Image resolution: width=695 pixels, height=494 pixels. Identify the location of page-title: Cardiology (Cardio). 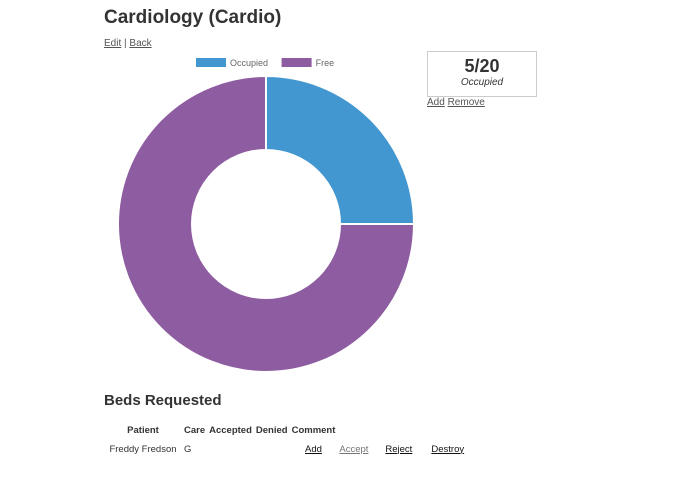
(193, 17).